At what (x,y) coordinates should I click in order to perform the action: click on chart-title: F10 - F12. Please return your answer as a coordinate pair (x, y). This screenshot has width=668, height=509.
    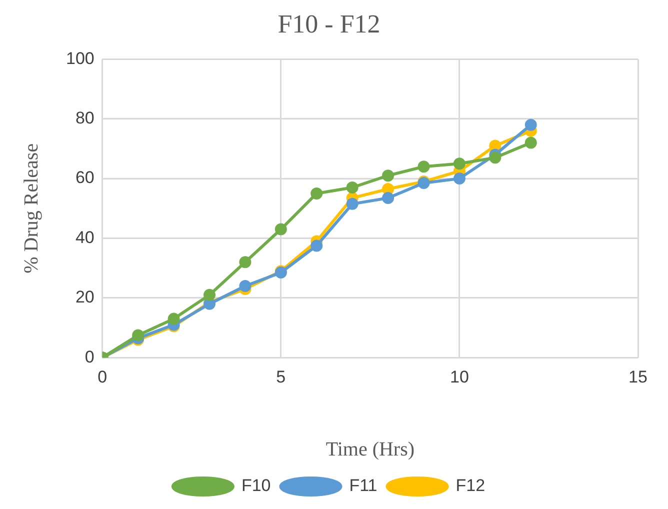
    Looking at the image, I should click on (329, 23).